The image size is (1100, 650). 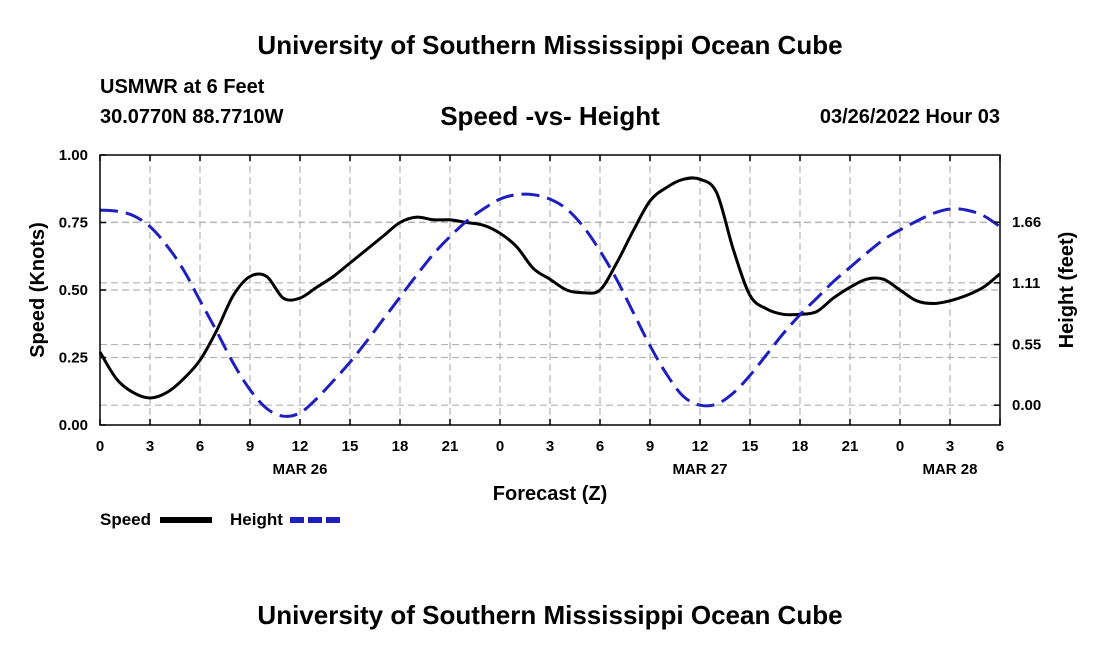 What do you see at coordinates (256, 519) in the screenshot?
I see `legend-label-height: Height` at bounding box center [256, 519].